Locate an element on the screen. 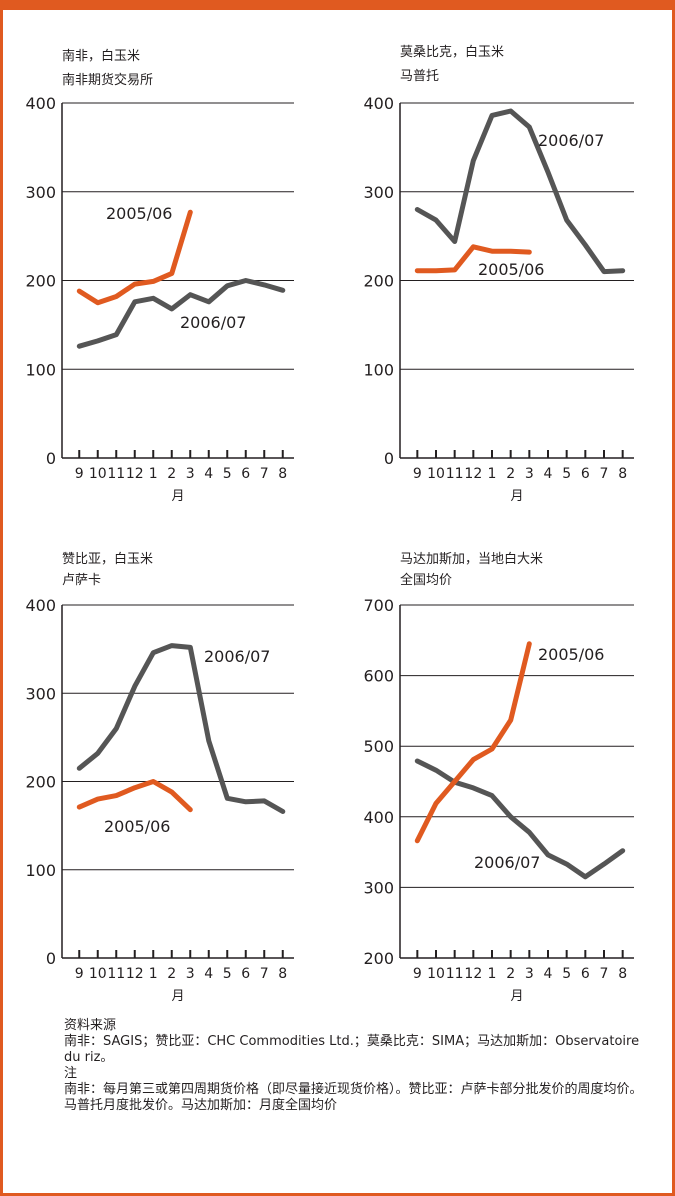  chart-subtitle: 南非期货交易所 is located at coordinates (107, 80).